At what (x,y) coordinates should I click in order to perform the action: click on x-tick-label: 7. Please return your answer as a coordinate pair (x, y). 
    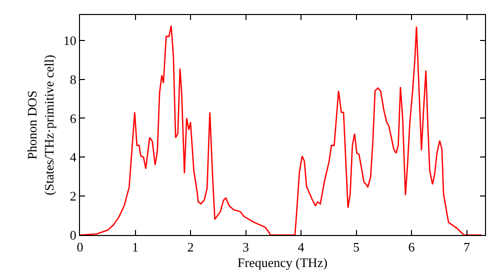
    Looking at the image, I should click on (467, 247).